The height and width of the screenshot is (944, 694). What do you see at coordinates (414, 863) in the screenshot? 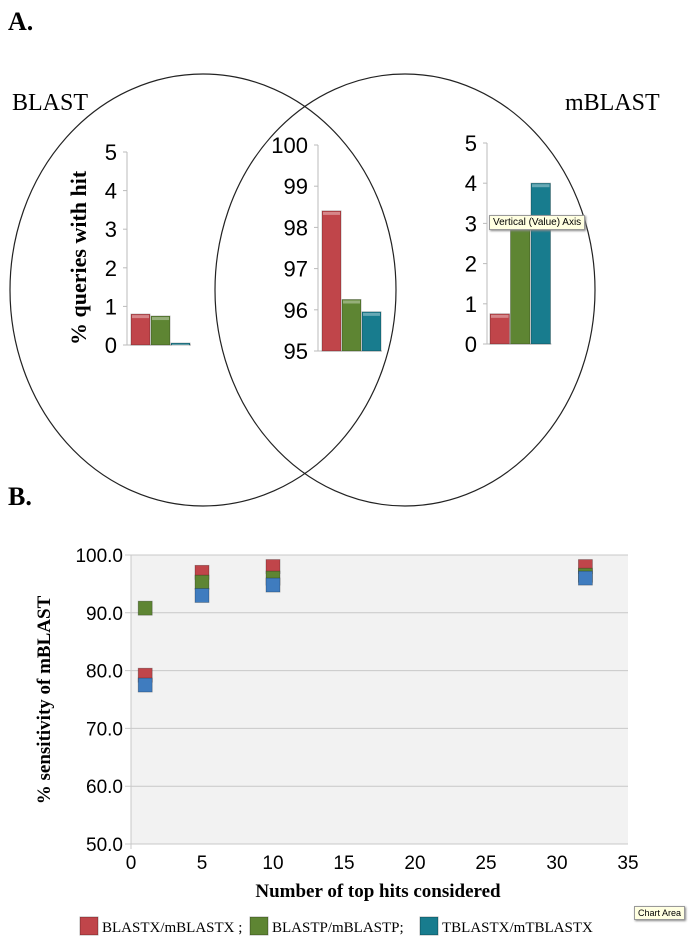
I see `scatter-x-tick-label: 20` at bounding box center [414, 863].